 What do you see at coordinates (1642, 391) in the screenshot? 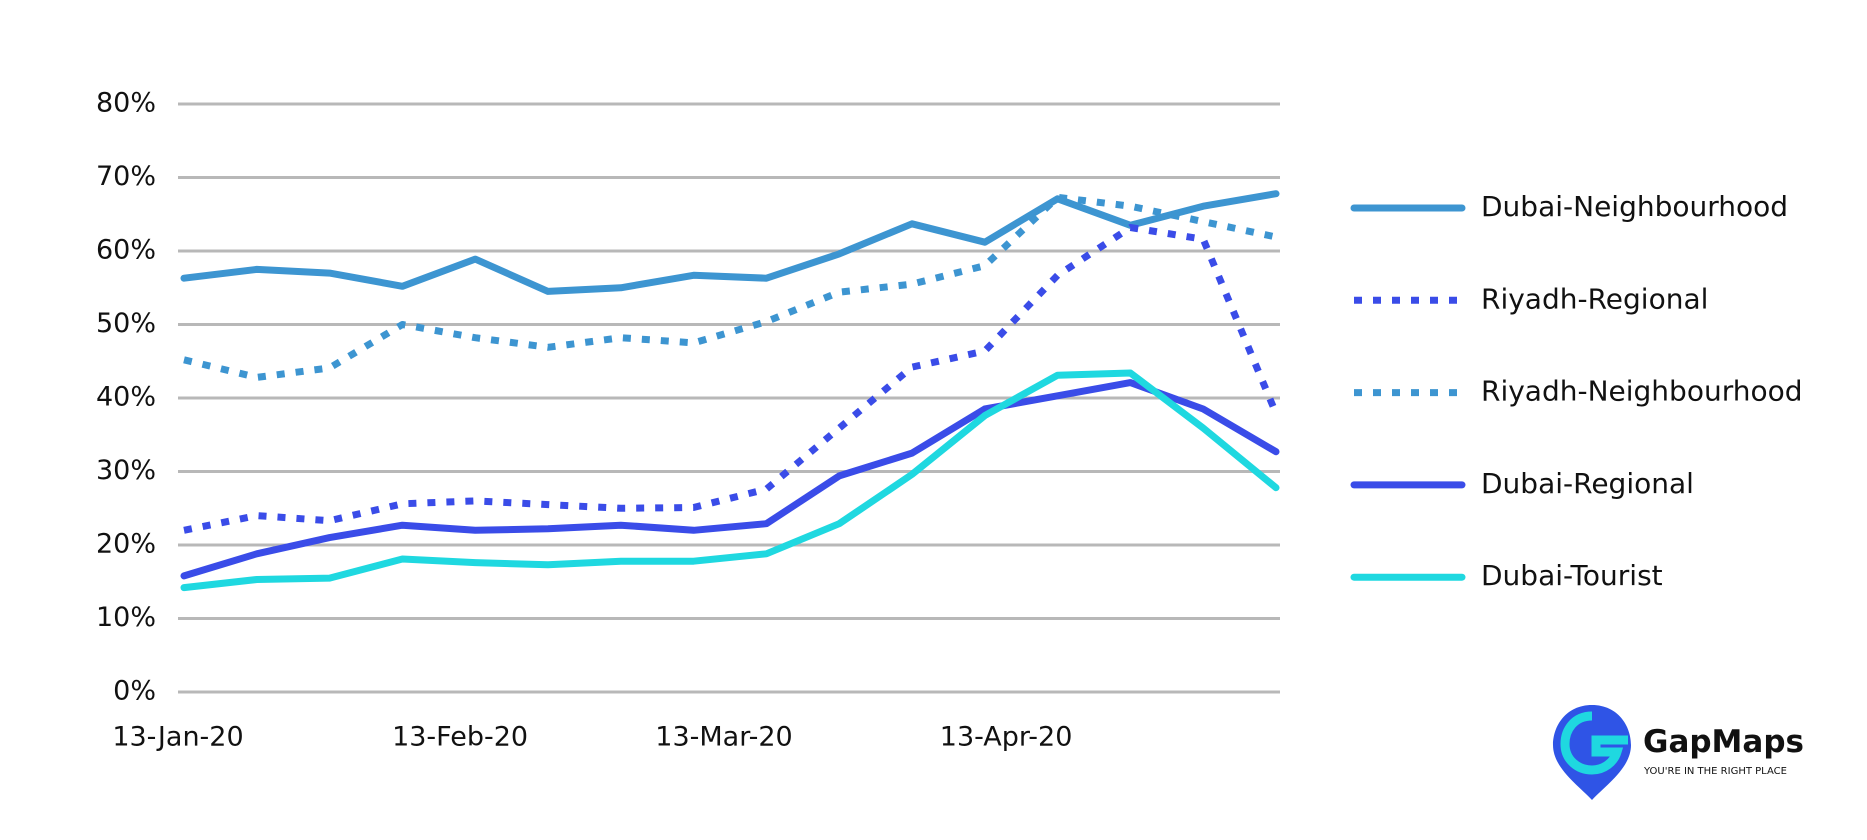
I see `legend-label: Riyadh-Neighbourhood` at bounding box center [1642, 391].